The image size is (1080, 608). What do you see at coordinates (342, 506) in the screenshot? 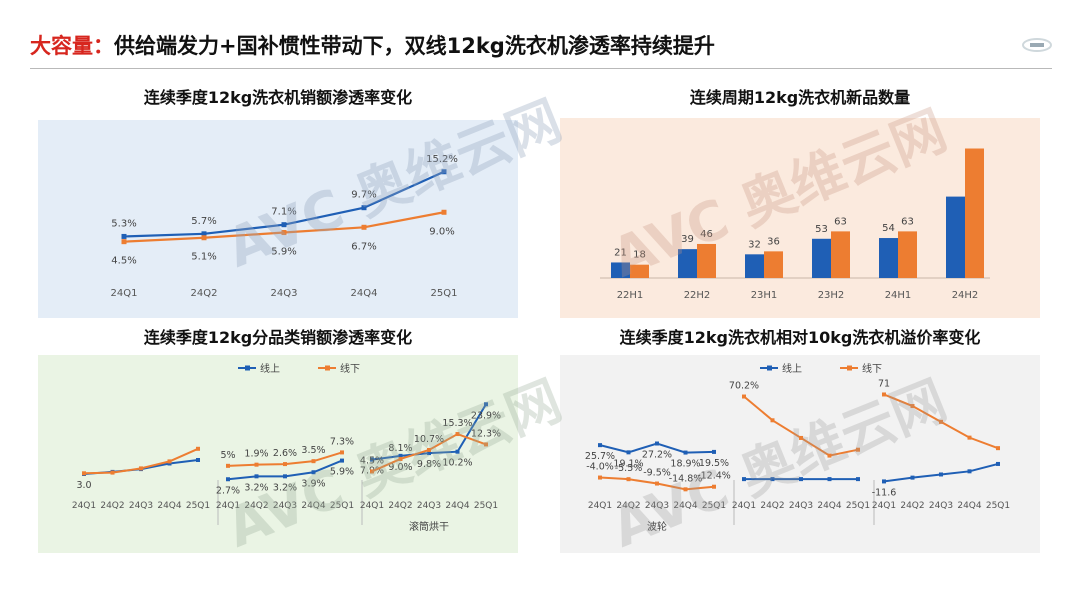
I see `bl-x-tick-label: 25Q1` at bounding box center [342, 506].